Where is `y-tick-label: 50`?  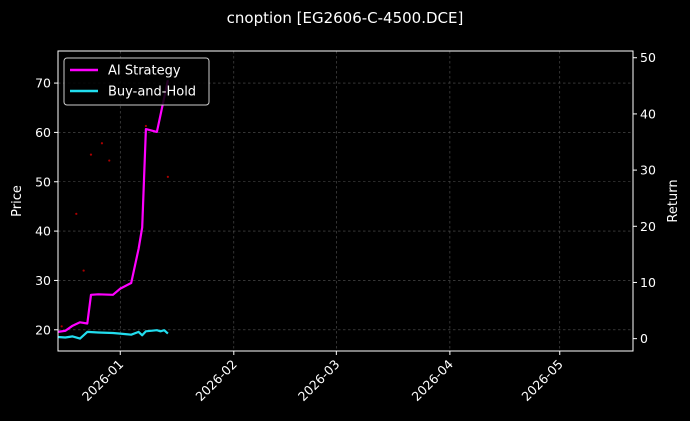
y-tick-label: 50 is located at coordinates (43, 181).